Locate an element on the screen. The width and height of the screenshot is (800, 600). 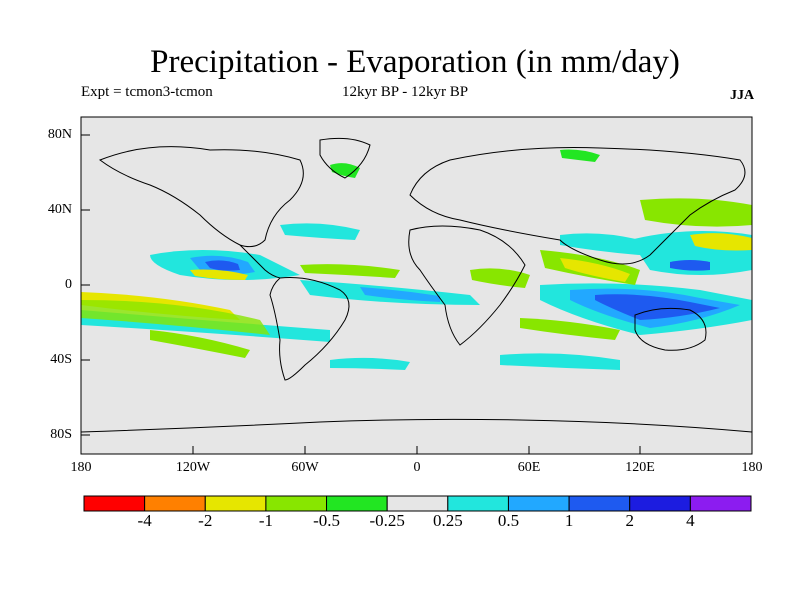
colorbar-label: -0.5 is located at coordinates (326, 520).